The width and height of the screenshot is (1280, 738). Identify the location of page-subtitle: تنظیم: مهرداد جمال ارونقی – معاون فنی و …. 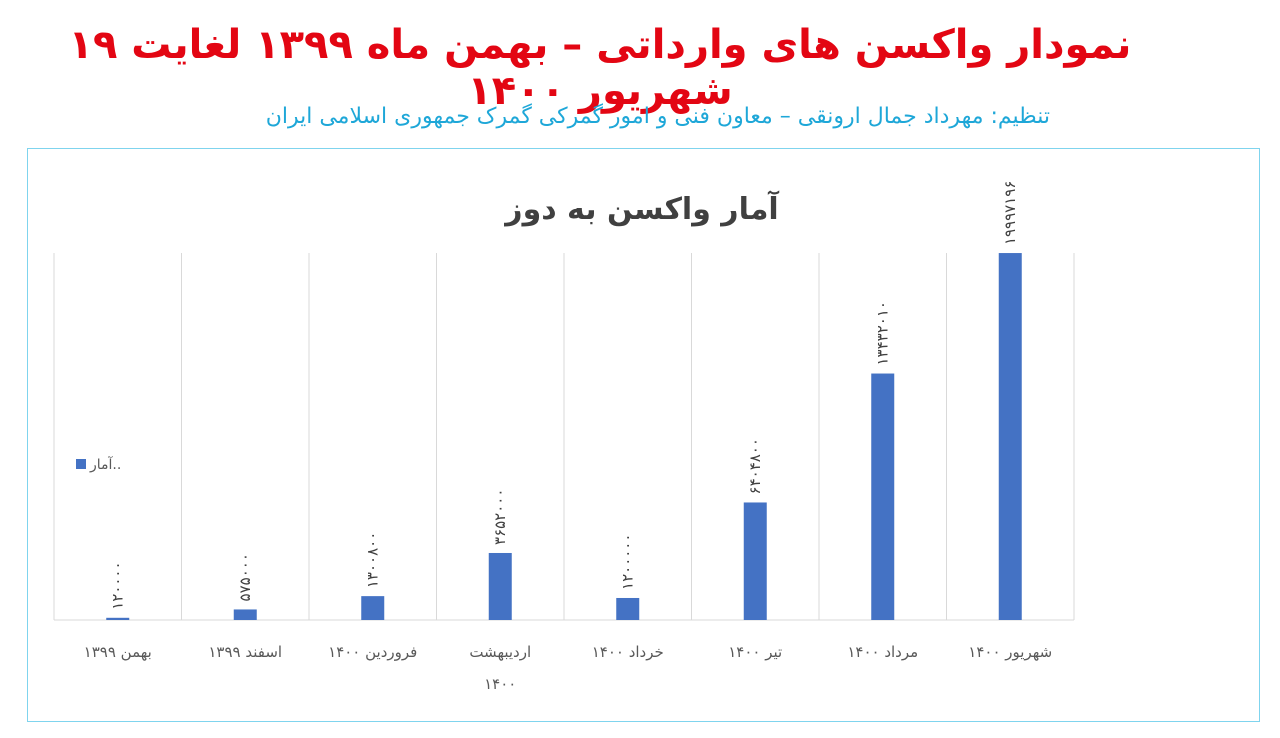
(657, 116).